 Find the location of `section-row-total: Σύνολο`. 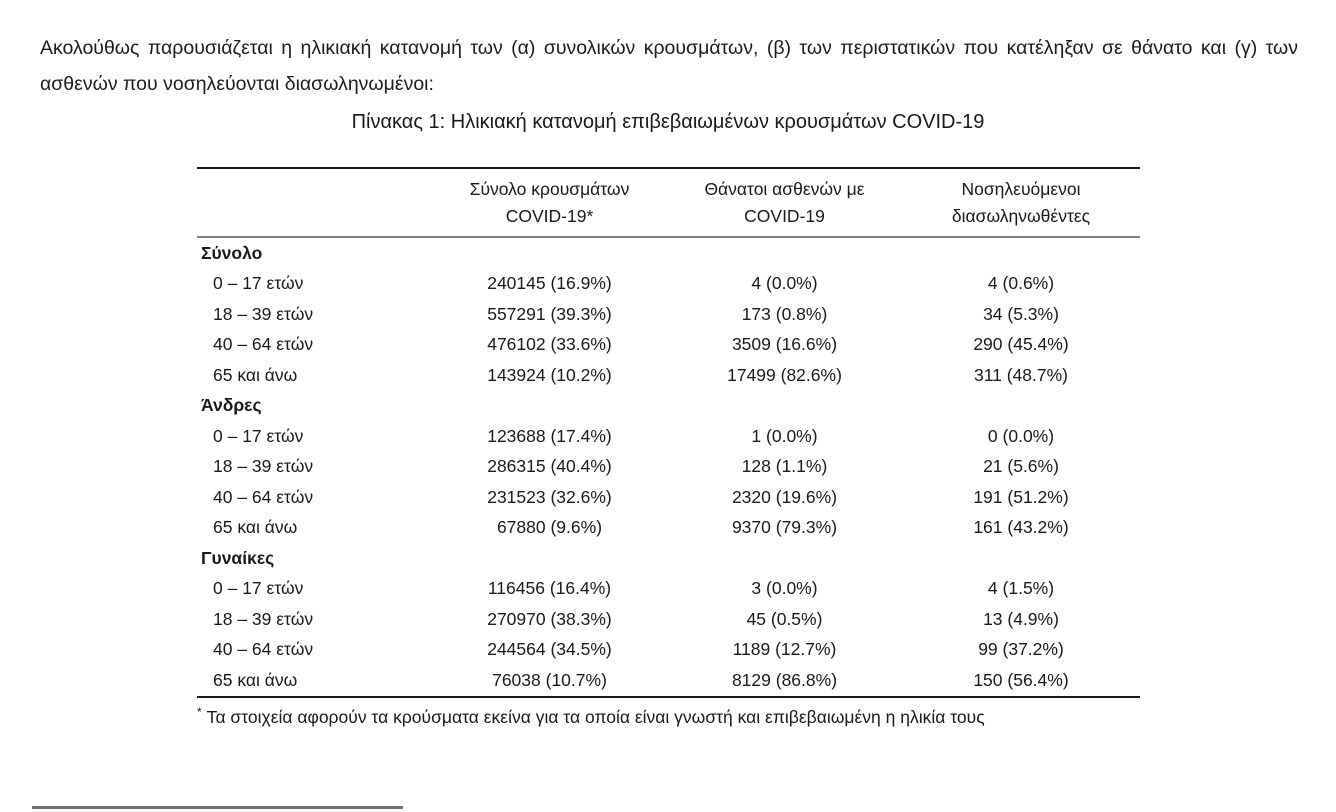

section-row-total: Σύνολο is located at coordinates (668, 253).